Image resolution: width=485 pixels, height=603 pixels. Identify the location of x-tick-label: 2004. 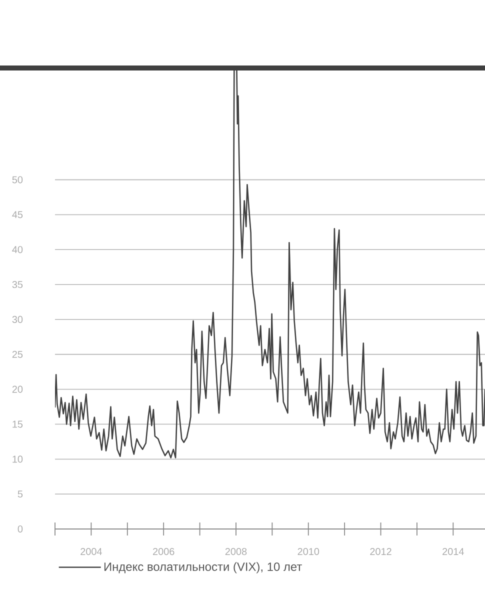
(91, 552).